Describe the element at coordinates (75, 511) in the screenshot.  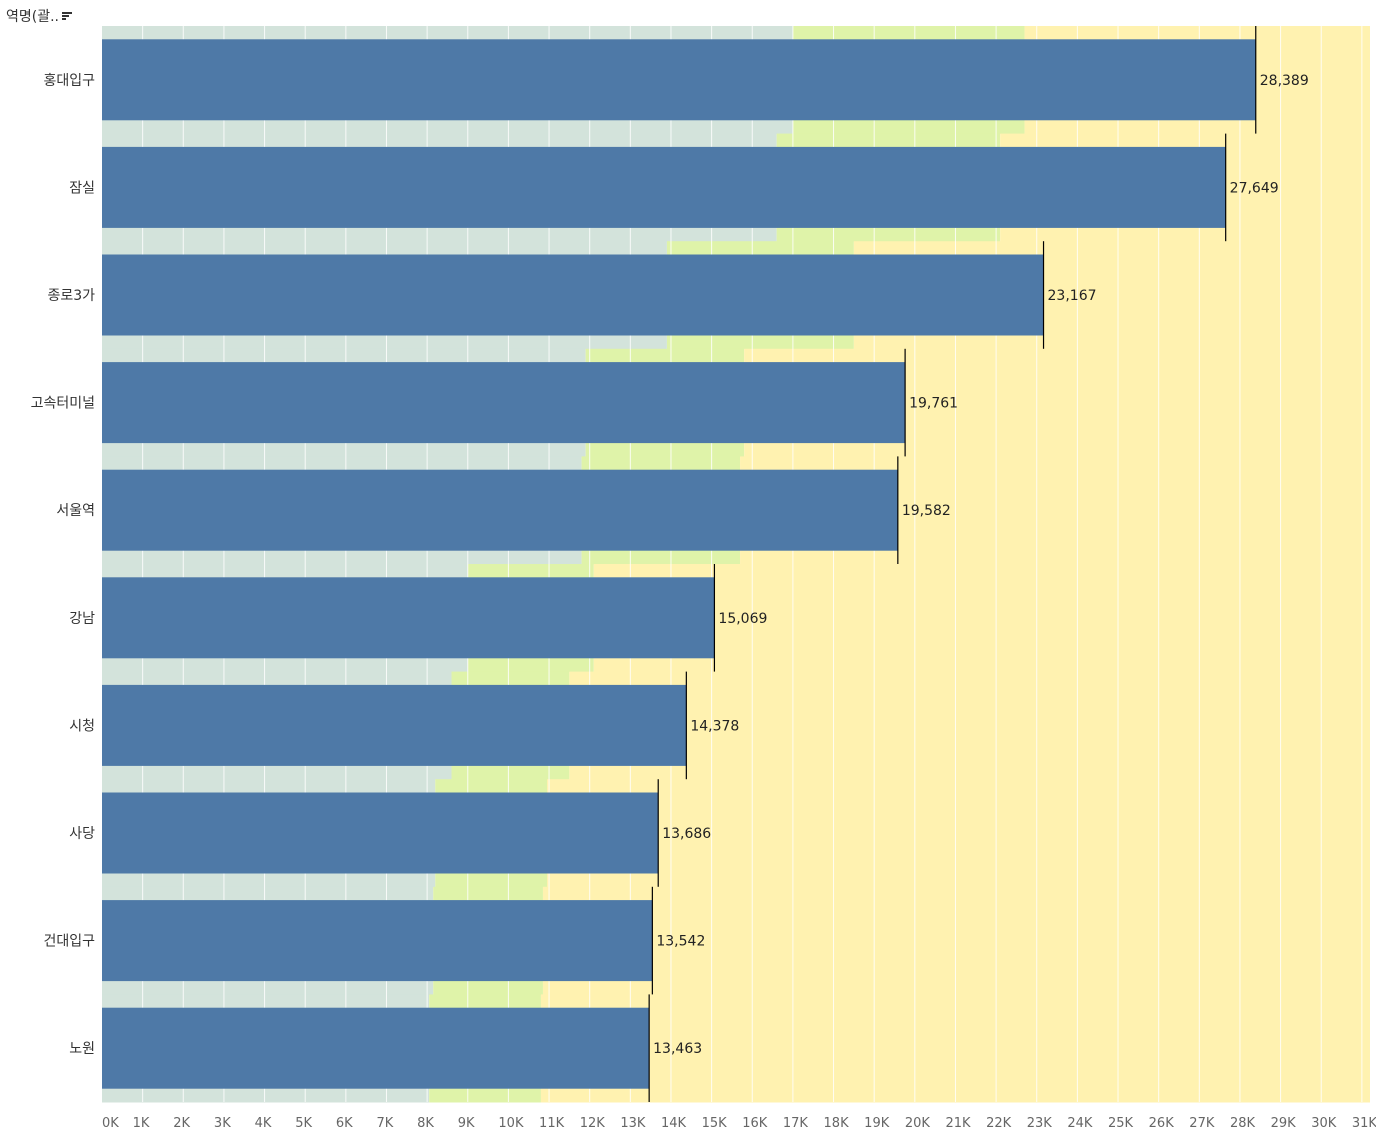
I see `category-label: 서울역` at that location.